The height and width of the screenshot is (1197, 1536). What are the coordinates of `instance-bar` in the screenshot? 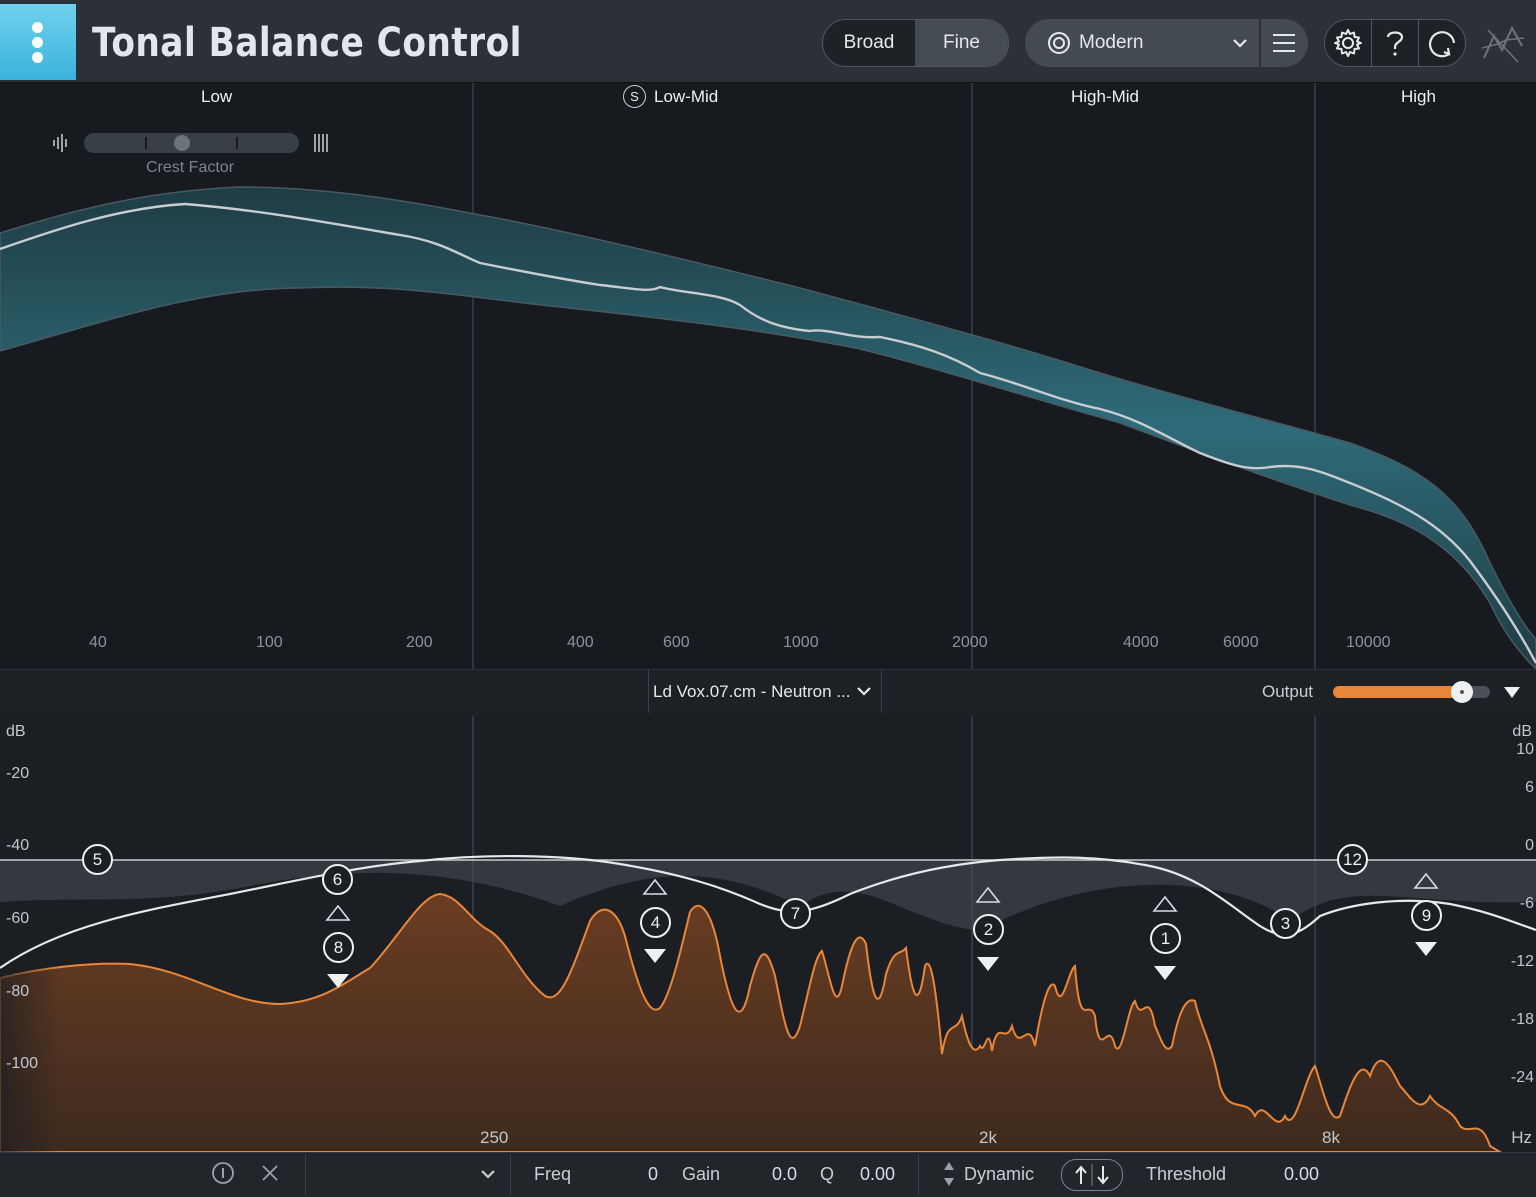 It's located at (768, 693).